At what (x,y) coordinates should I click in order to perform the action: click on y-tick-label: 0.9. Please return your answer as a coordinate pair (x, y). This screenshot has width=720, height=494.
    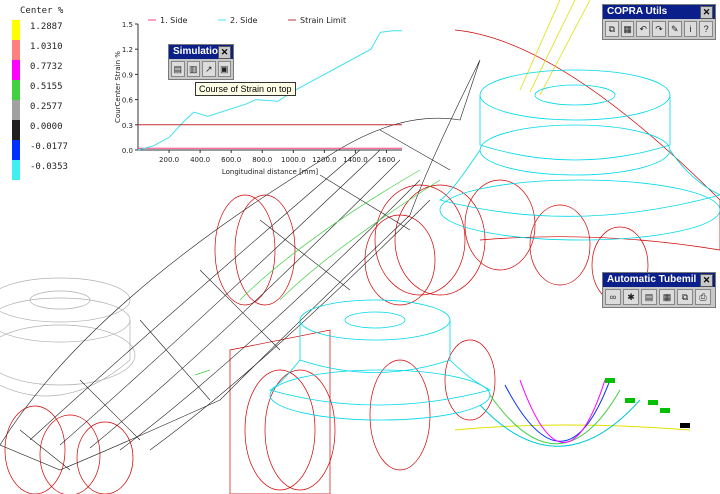
    Looking at the image, I should click on (127, 75).